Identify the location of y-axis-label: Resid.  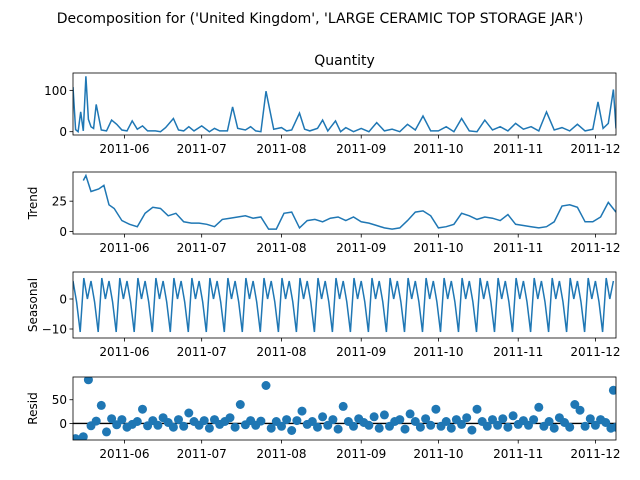
(33, 408).